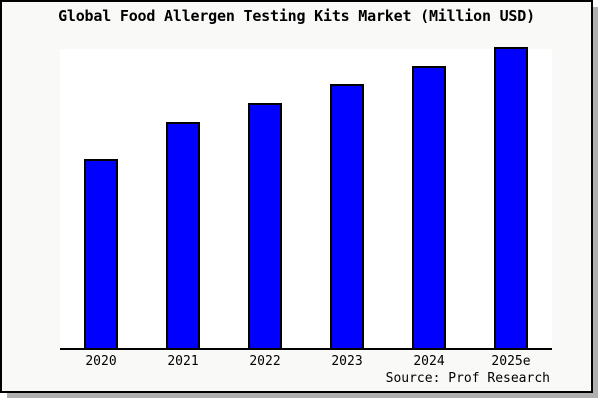  Describe the element at coordinates (101, 361) in the screenshot. I see `x-tick-label-2020: 2020` at that location.